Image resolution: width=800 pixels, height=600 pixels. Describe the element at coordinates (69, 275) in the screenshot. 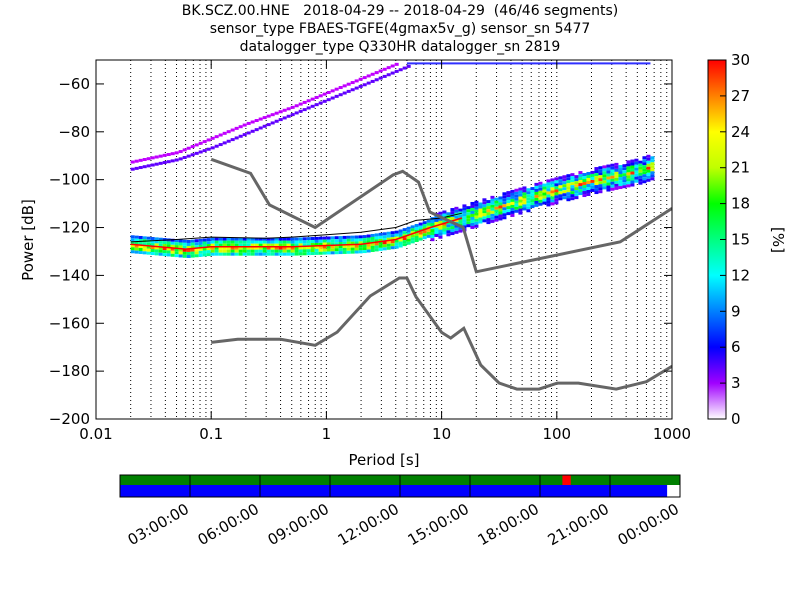

I see `y-tick-label: −140` at that location.